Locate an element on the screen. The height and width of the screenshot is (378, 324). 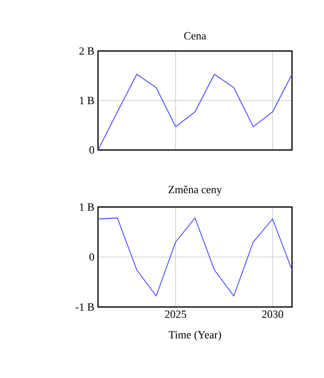
x-tick-label: 2030 is located at coordinates (273, 314).